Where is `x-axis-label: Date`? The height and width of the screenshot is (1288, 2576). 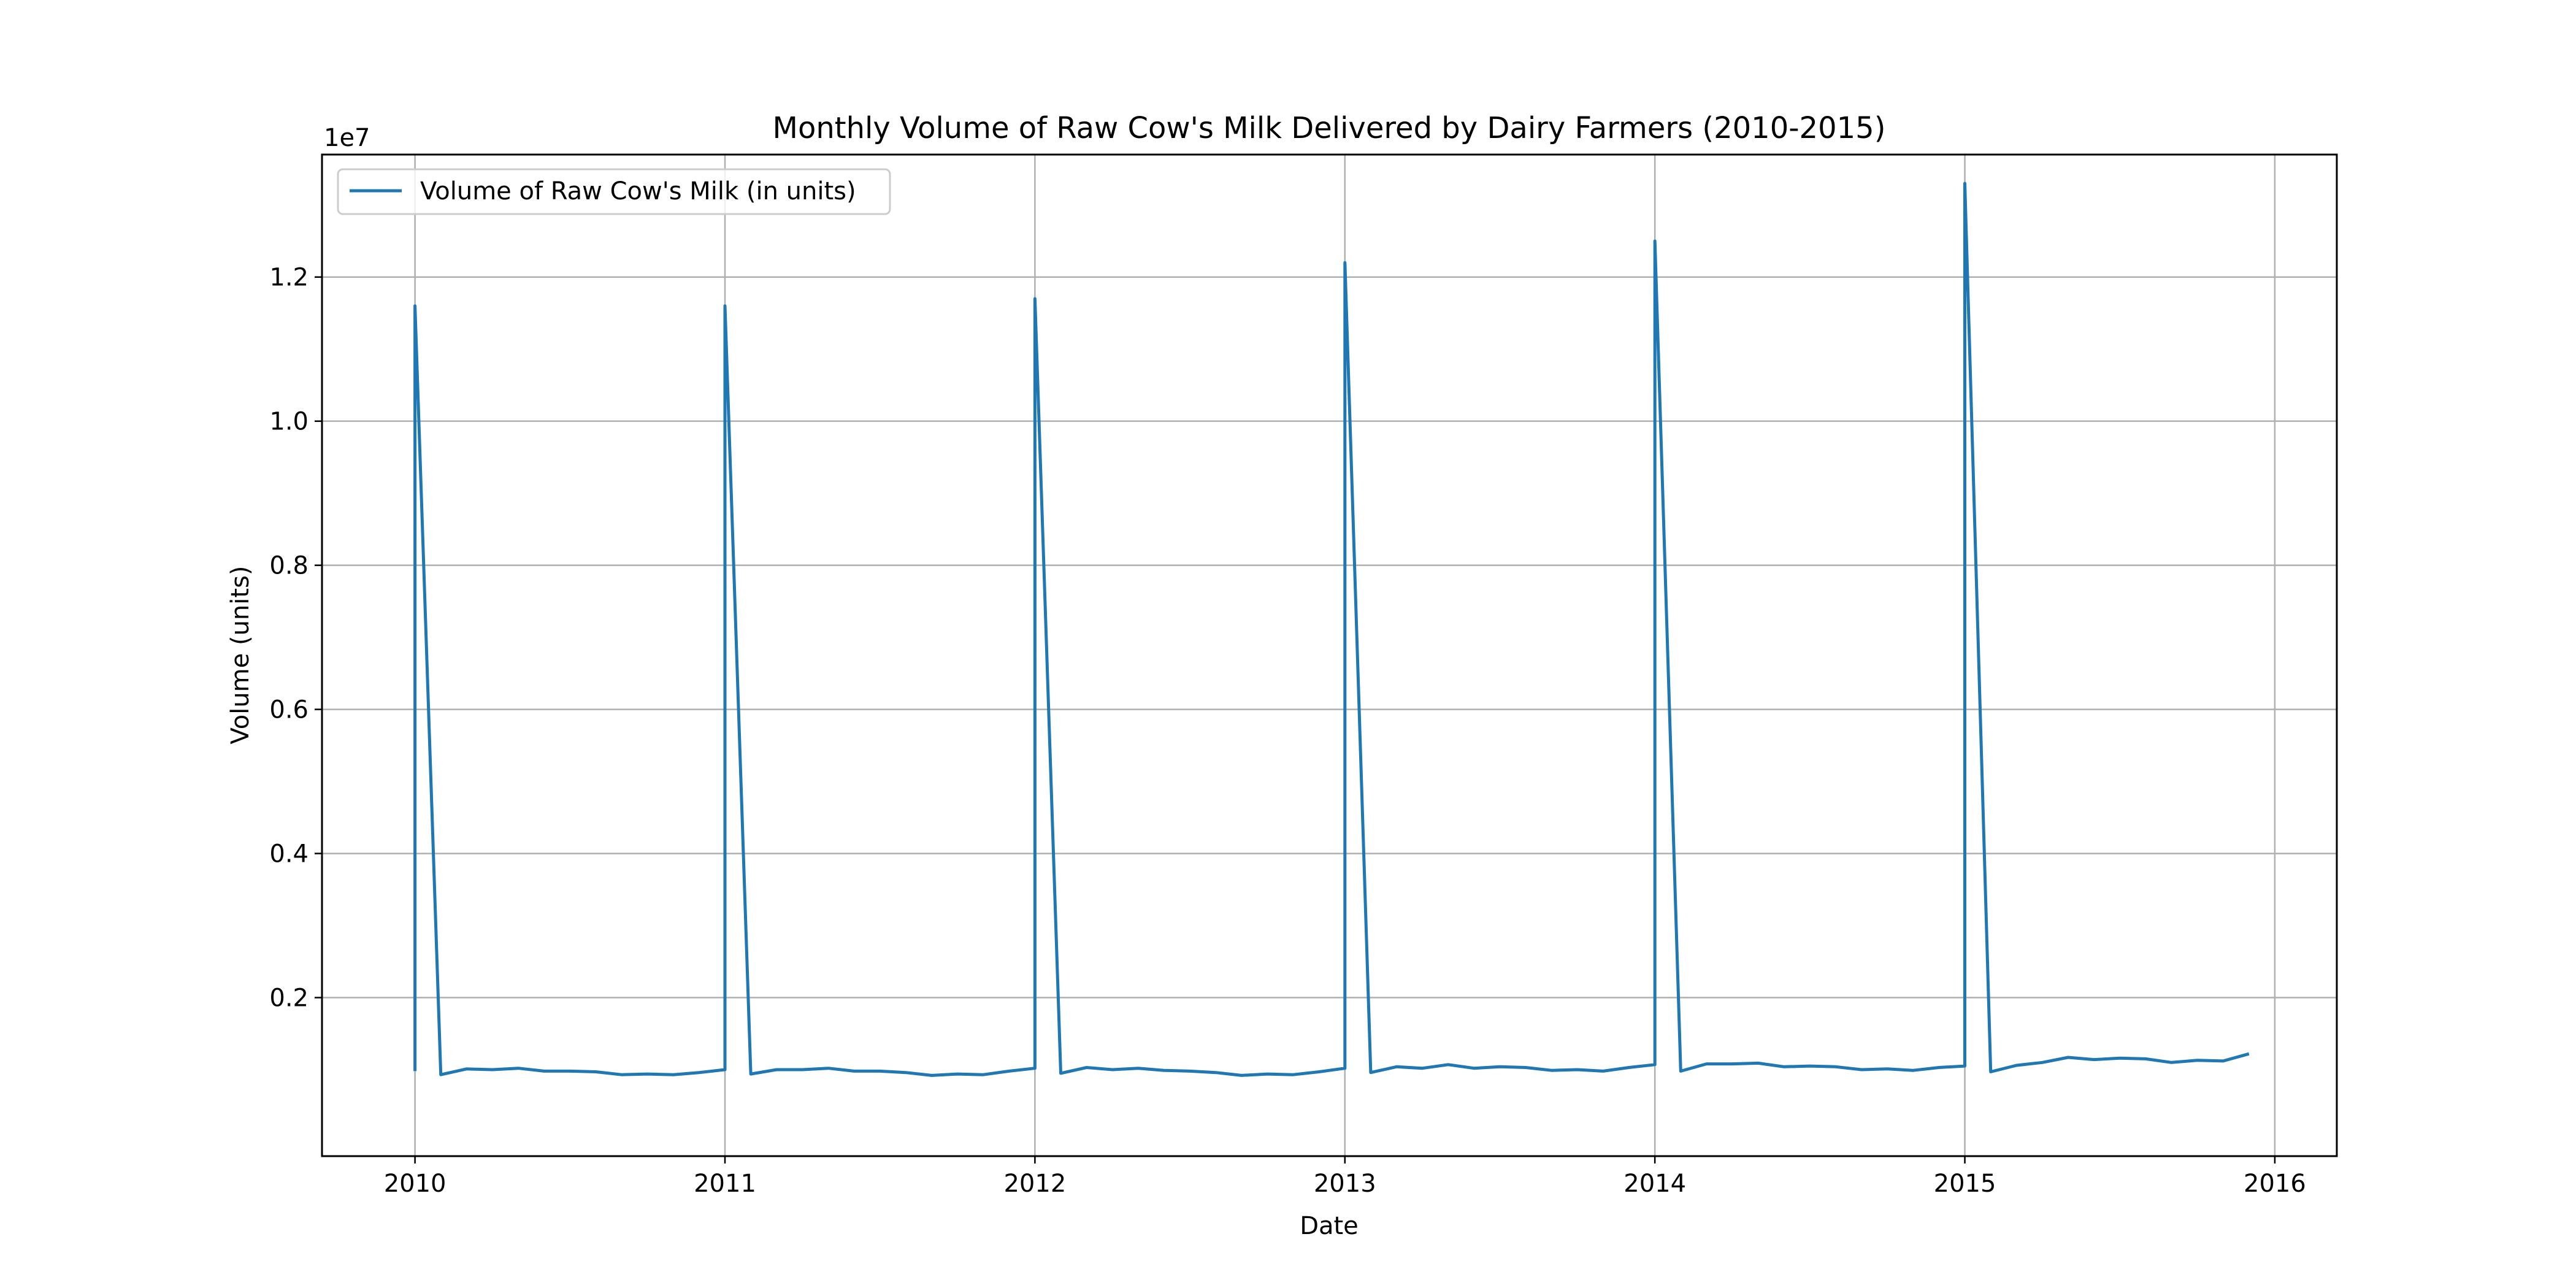 x-axis-label: Date is located at coordinates (1329, 1226).